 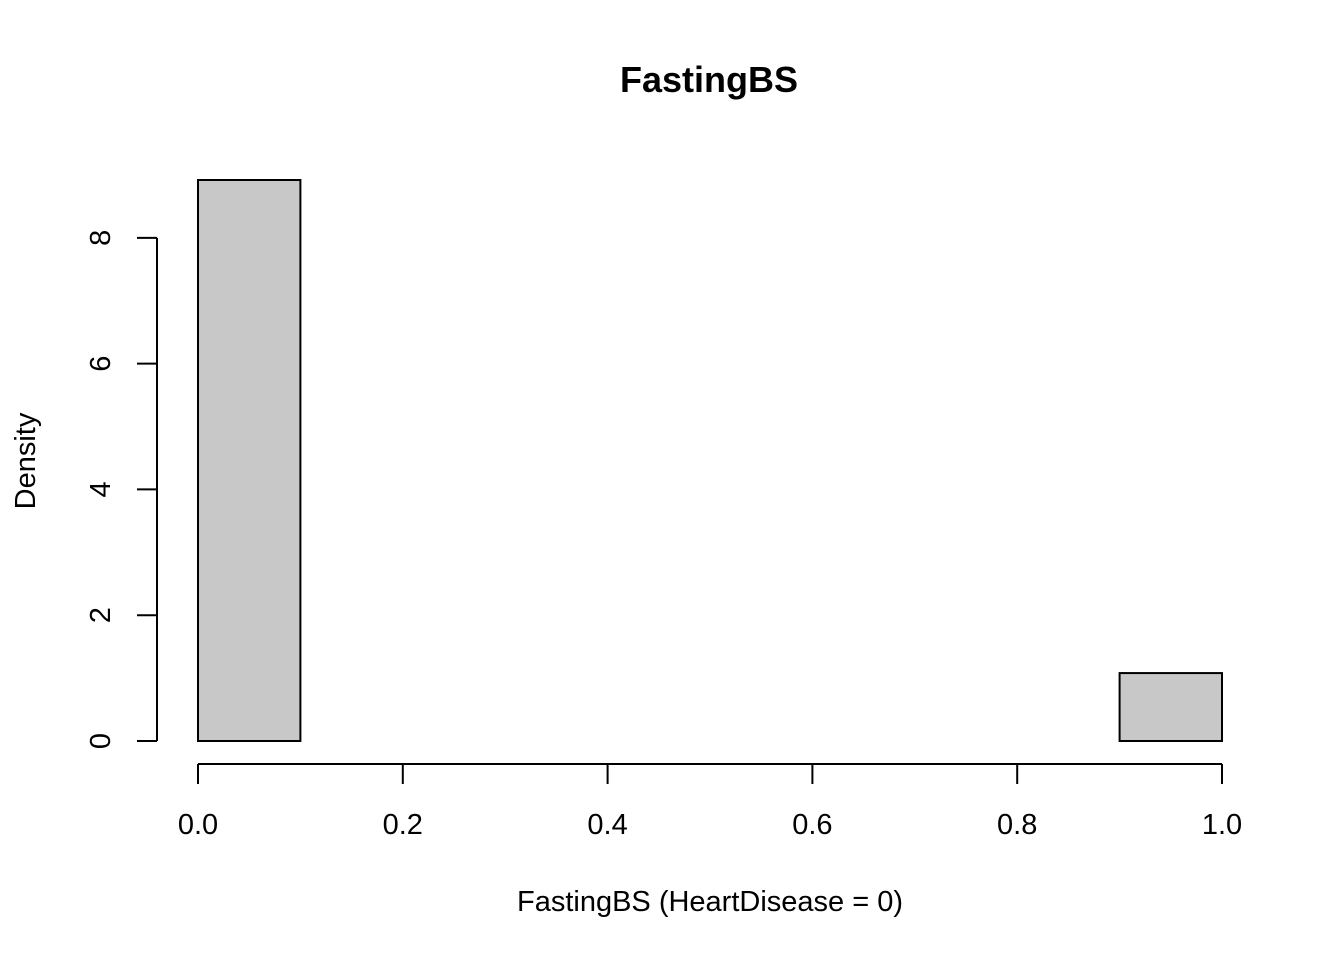 What do you see at coordinates (1222, 825) in the screenshot?
I see `x-tick-label: 1.0` at bounding box center [1222, 825].